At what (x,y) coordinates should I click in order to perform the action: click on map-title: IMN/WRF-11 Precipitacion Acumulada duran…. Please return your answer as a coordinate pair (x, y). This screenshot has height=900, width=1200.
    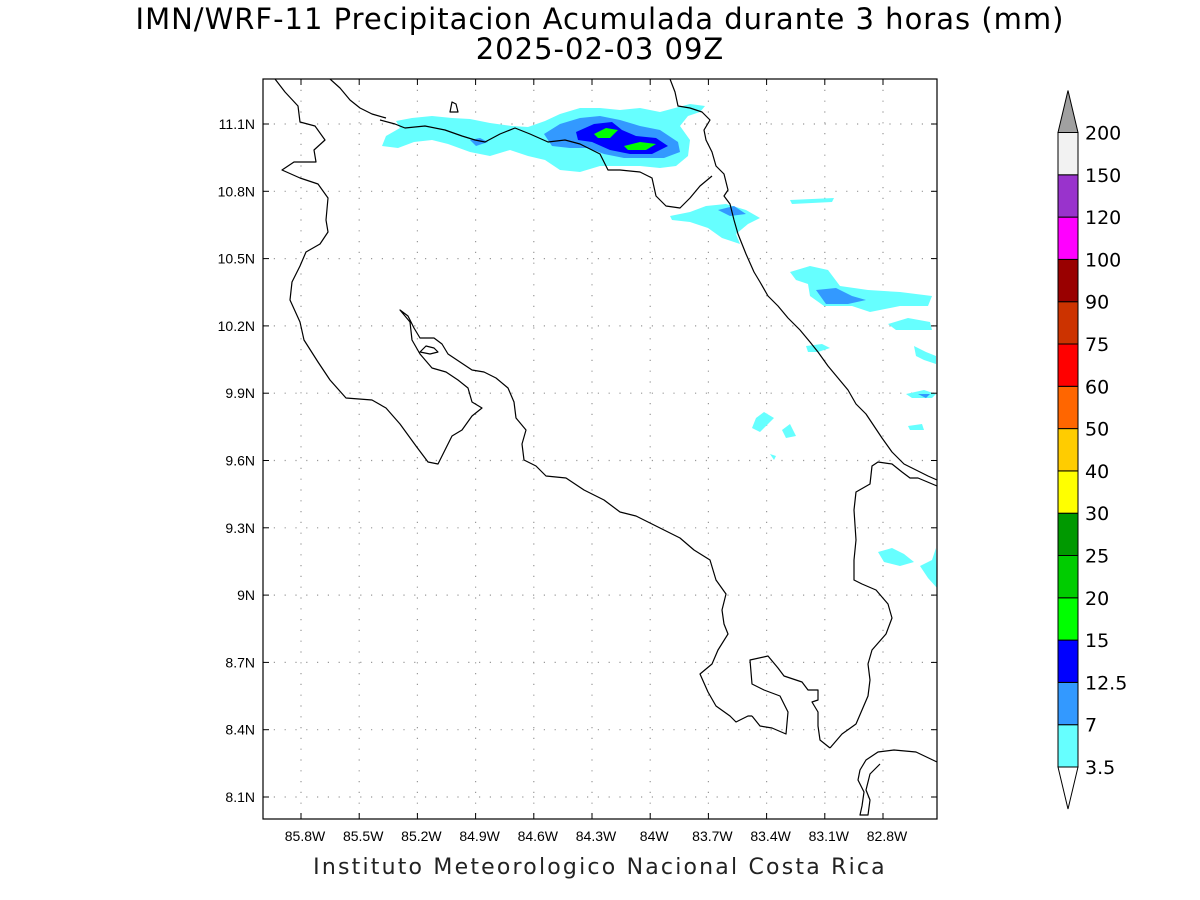
    Looking at the image, I should click on (600, 19).